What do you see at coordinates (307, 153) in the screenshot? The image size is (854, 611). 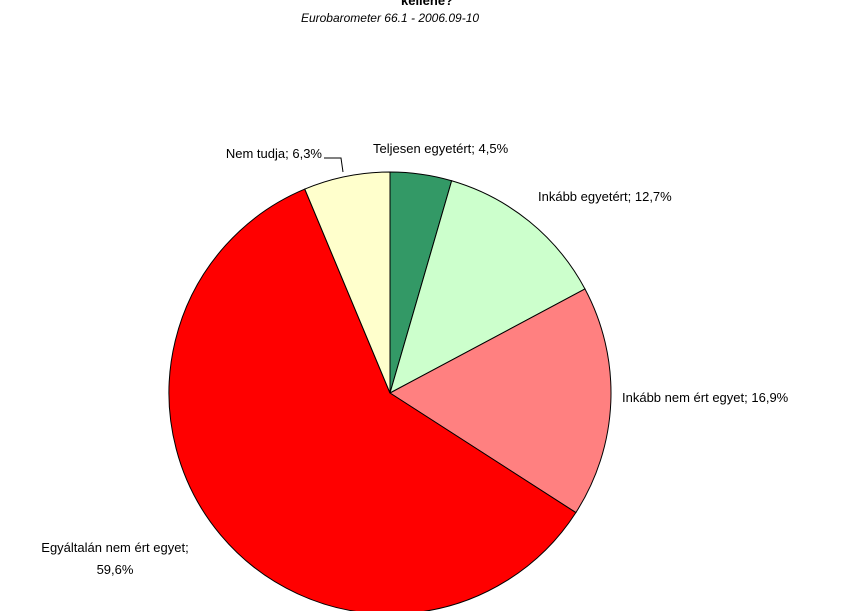 I see `value-label: 6,3%` at bounding box center [307, 153].